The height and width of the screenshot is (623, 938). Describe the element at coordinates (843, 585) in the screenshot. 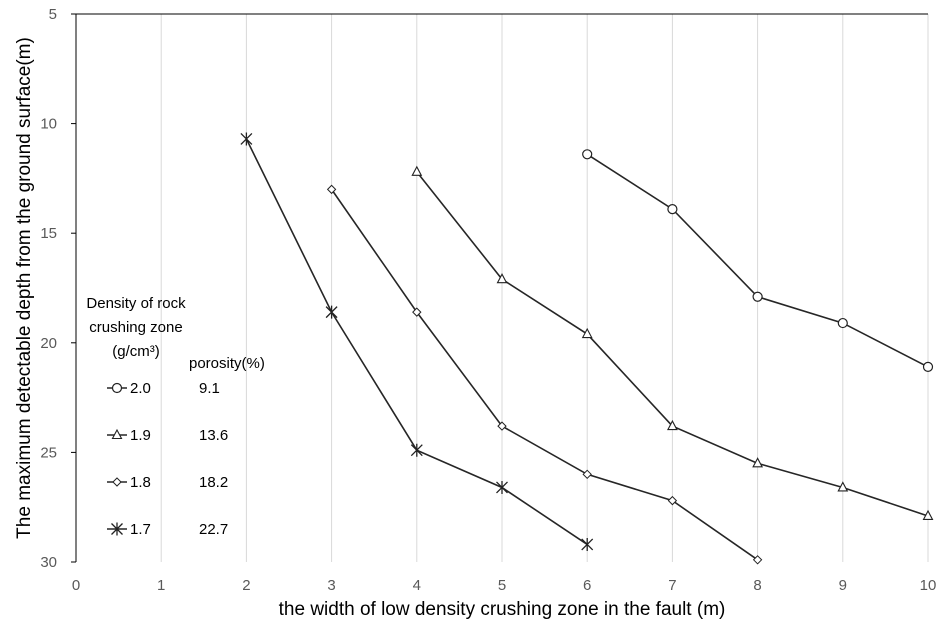

I see `x-tick-label: 9` at that location.